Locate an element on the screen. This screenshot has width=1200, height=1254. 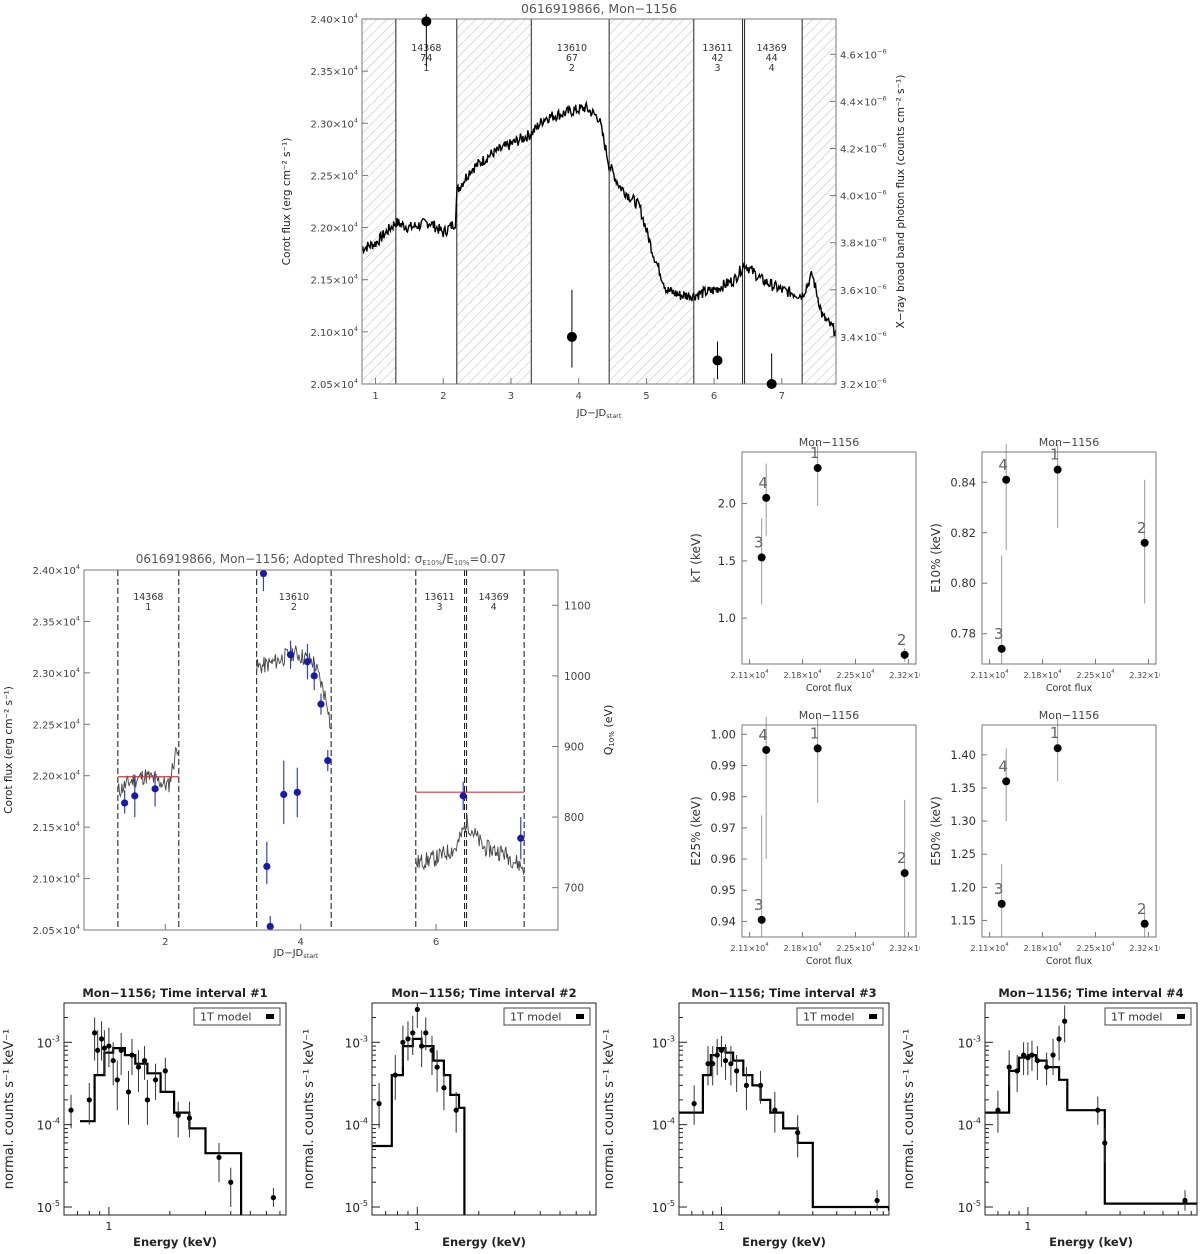
y-tick-label: 1.25 is located at coordinates (963, 854).